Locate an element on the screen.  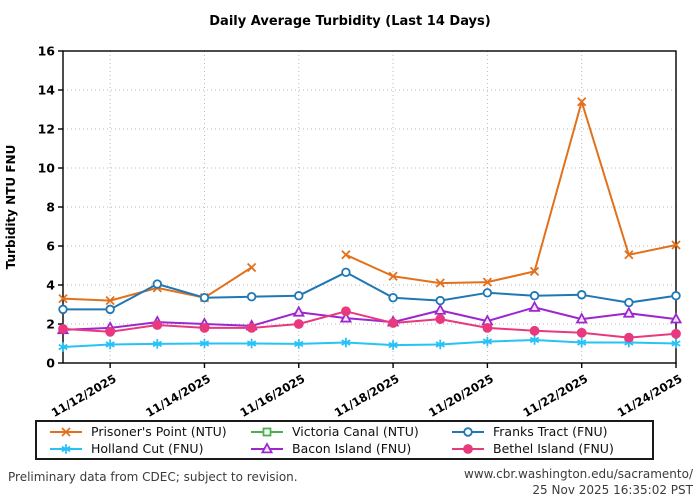
legend-label: Holland Cut (FNU) is located at coordinates (147, 448).